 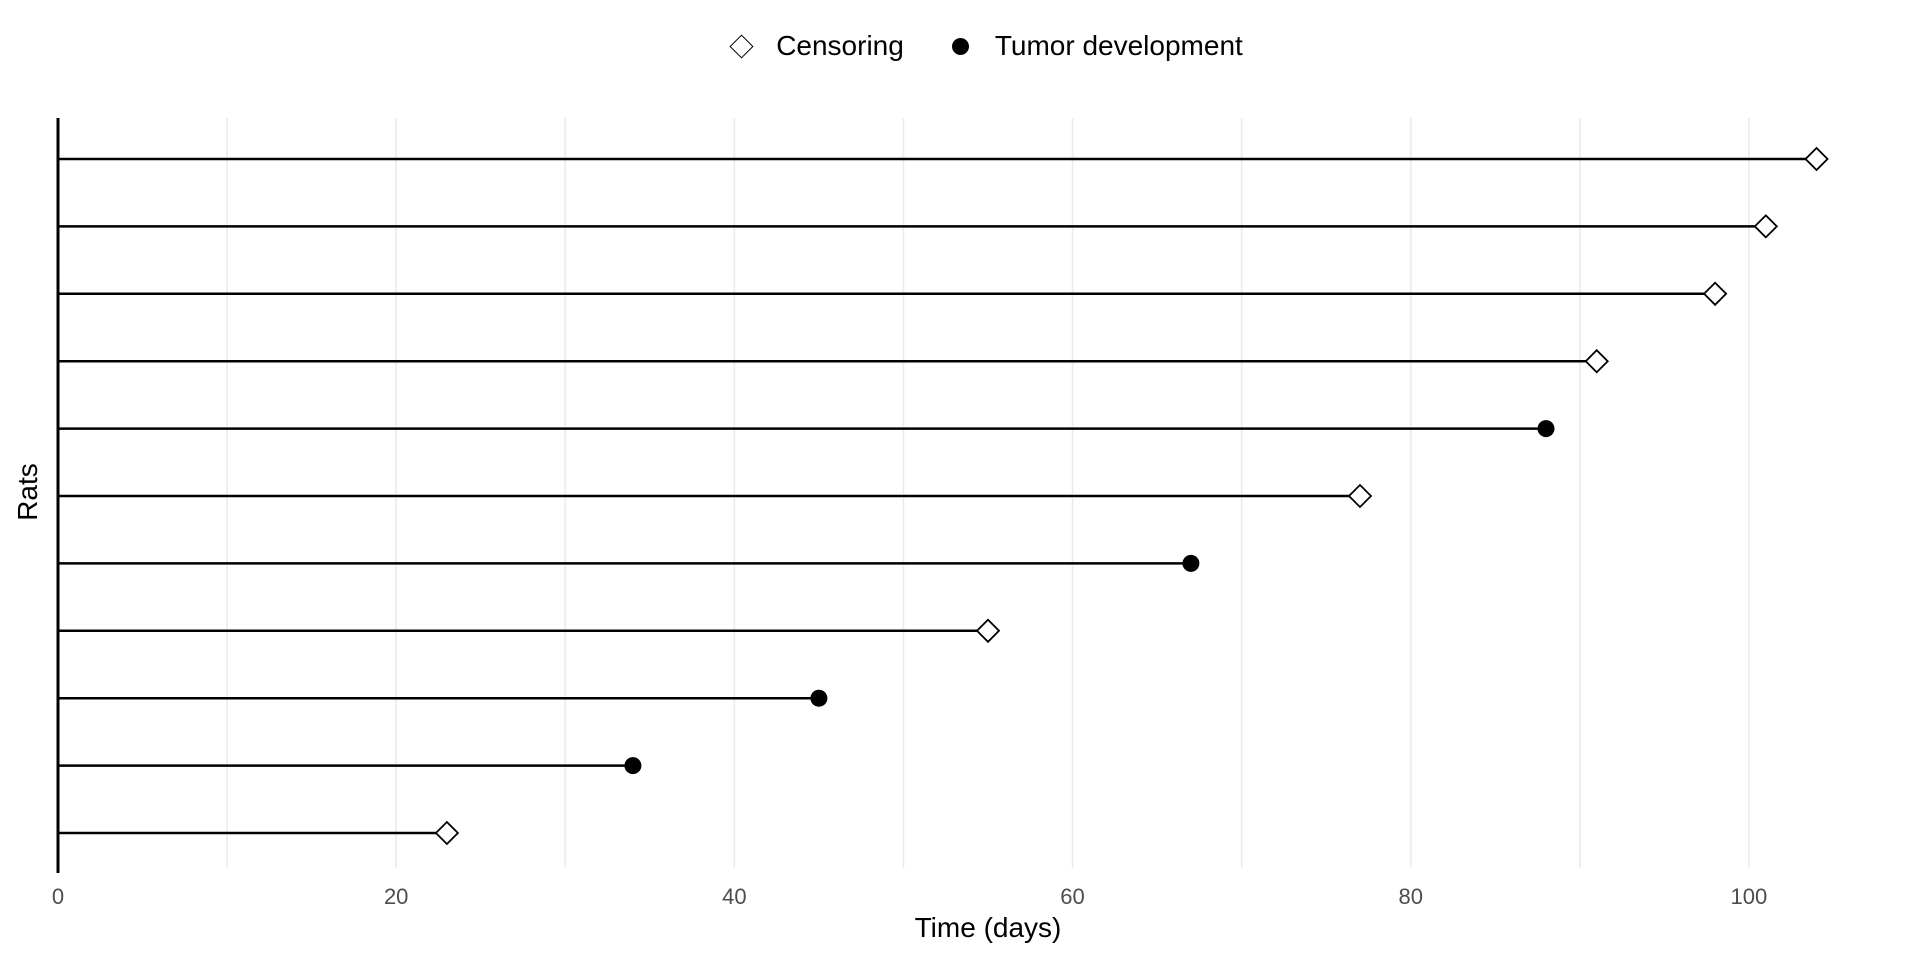 I want to click on open-diamond-icon, so click(x=741, y=46).